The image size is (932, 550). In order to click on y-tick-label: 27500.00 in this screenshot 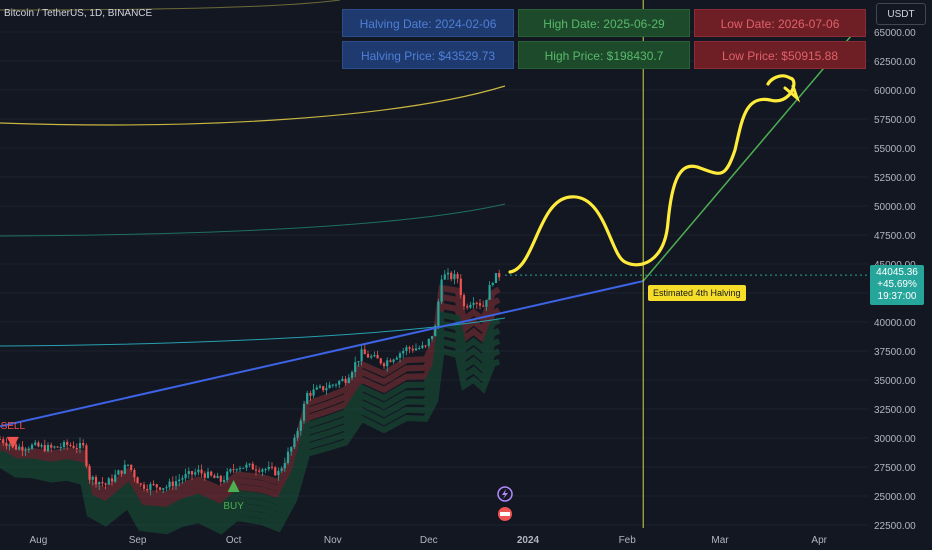, I will do `click(895, 468)`.